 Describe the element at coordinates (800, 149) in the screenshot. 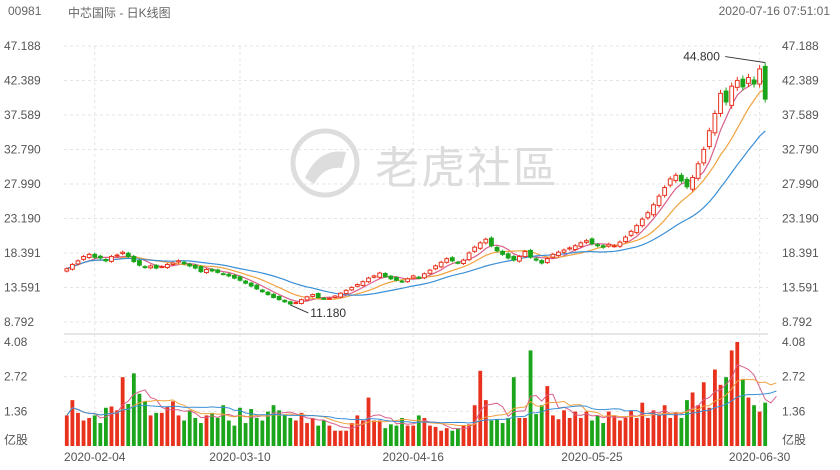

I see `y-tick-label-right: 32.790` at that location.